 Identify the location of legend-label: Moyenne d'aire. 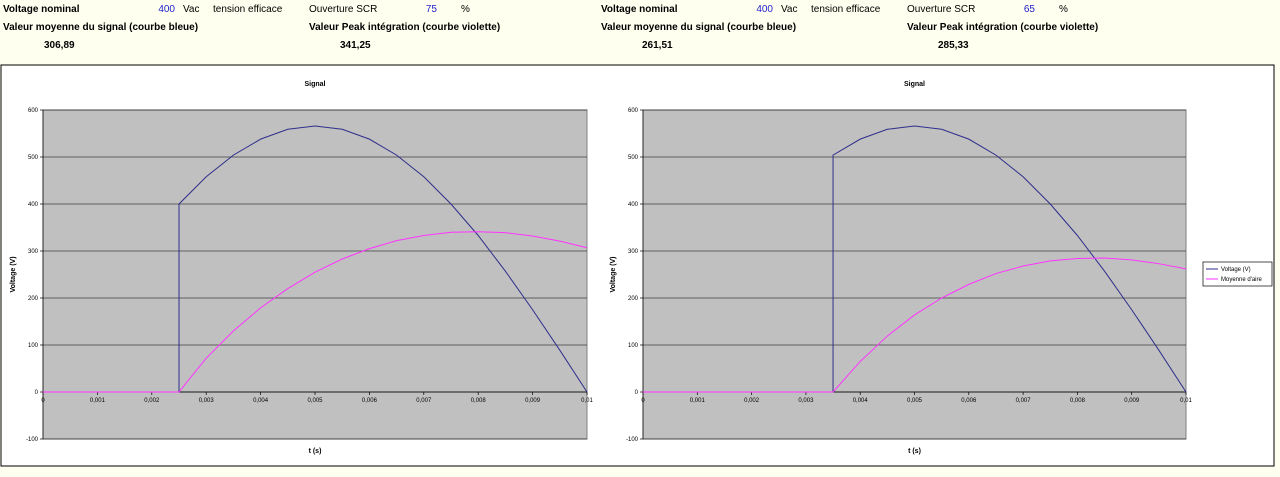
(1242, 280).